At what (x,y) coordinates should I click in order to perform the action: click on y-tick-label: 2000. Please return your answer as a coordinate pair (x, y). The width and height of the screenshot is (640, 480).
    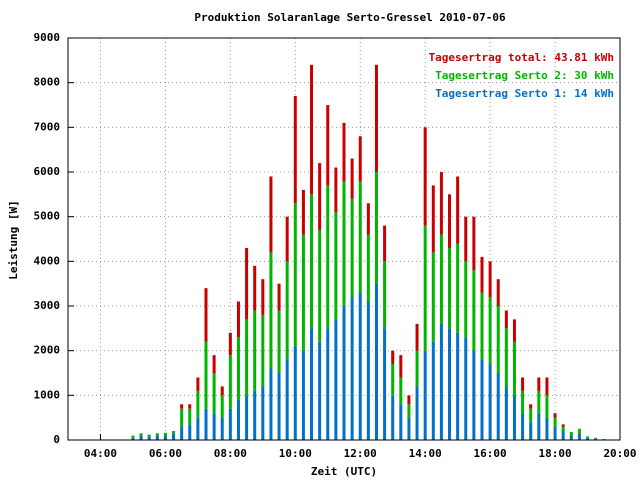
    Looking at the image, I should click on (47, 350).